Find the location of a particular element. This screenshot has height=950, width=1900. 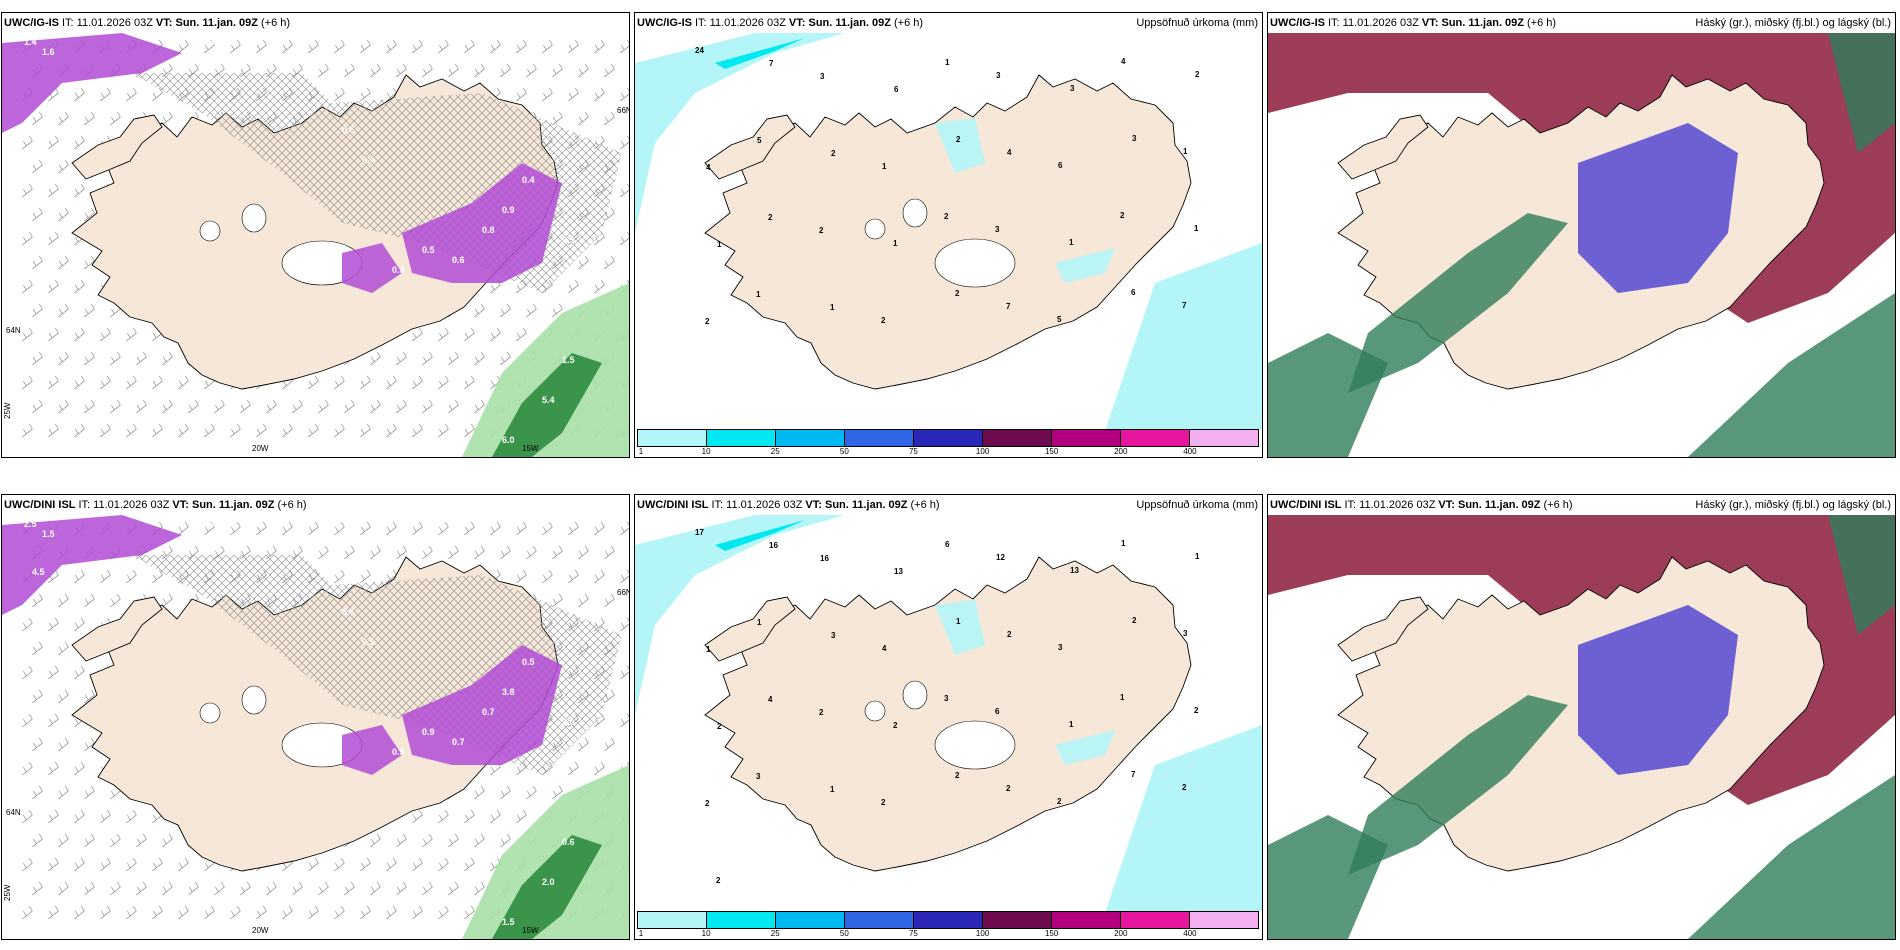

precip-value-label: 24 is located at coordinates (699, 50).